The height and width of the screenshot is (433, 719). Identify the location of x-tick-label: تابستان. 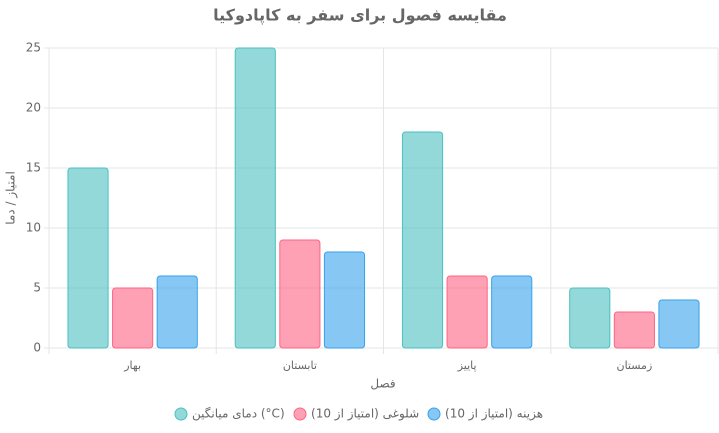
(300, 365).